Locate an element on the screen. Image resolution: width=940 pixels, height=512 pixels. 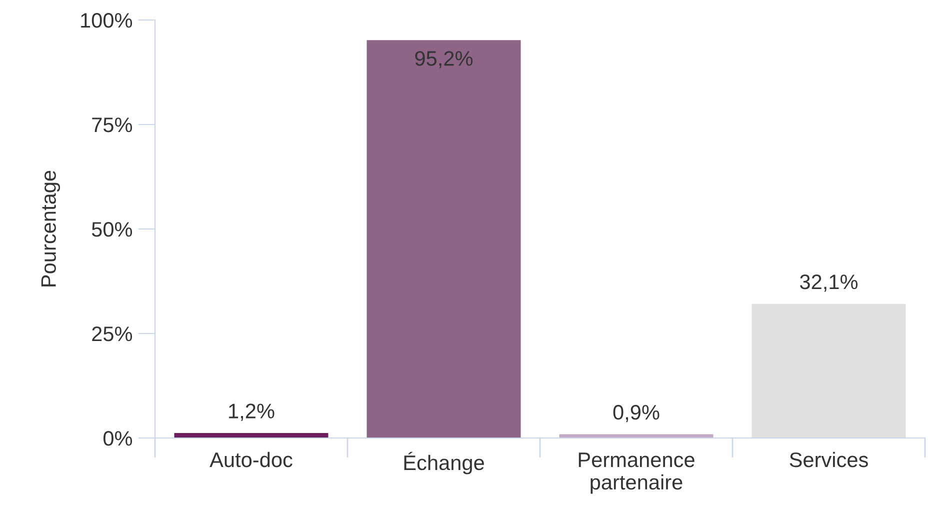
x-tick-label: Services is located at coordinates (829, 460).